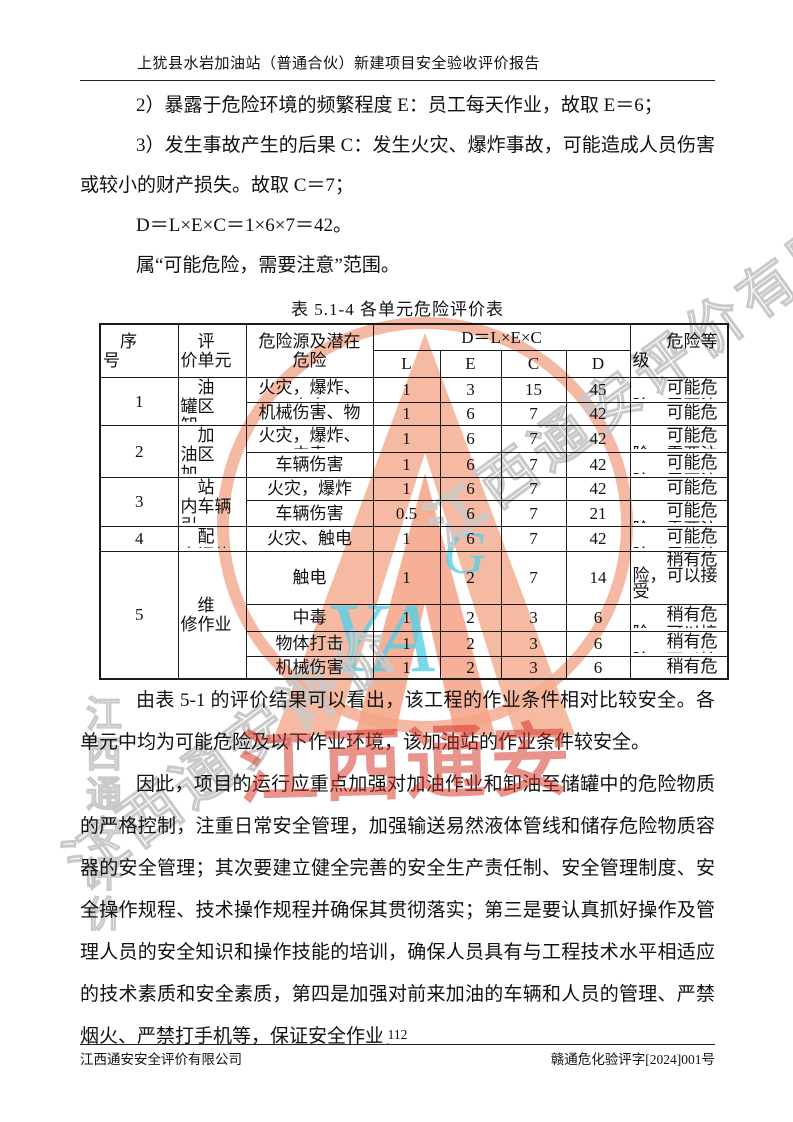 This screenshot has width=793, height=1122. What do you see at coordinates (139, 538) in the screenshot?
I see `unit-no-cell: 4` at bounding box center [139, 538].